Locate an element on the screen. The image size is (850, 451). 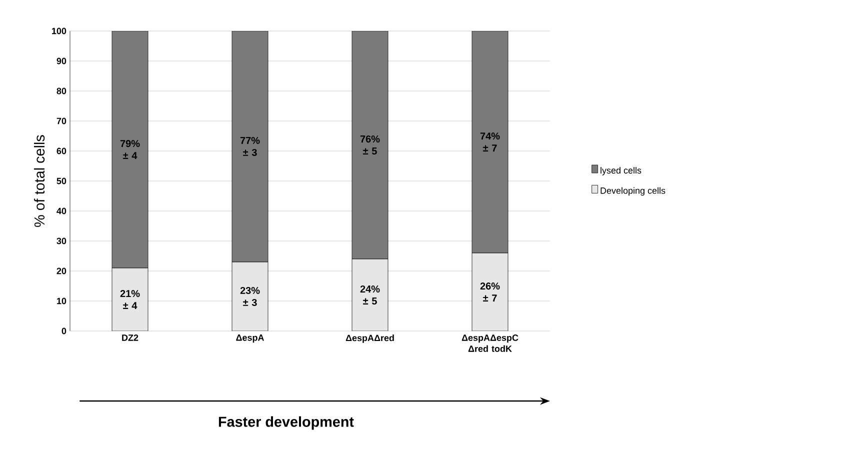
y-tick-label: 80 is located at coordinates (61, 91).